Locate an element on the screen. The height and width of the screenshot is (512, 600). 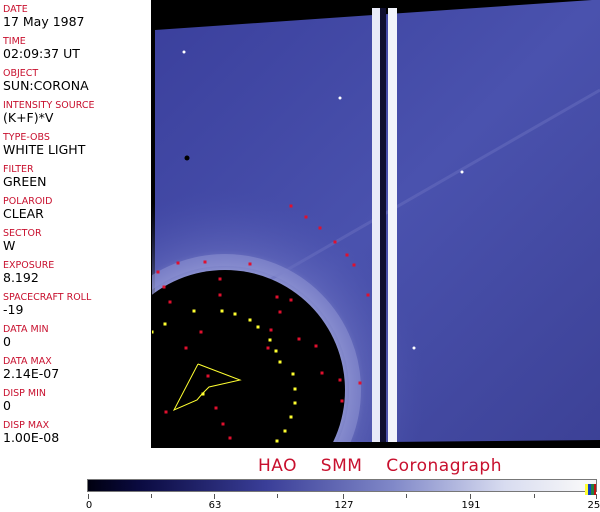
field-label: DISP MAX is located at coordinates (26, 425).